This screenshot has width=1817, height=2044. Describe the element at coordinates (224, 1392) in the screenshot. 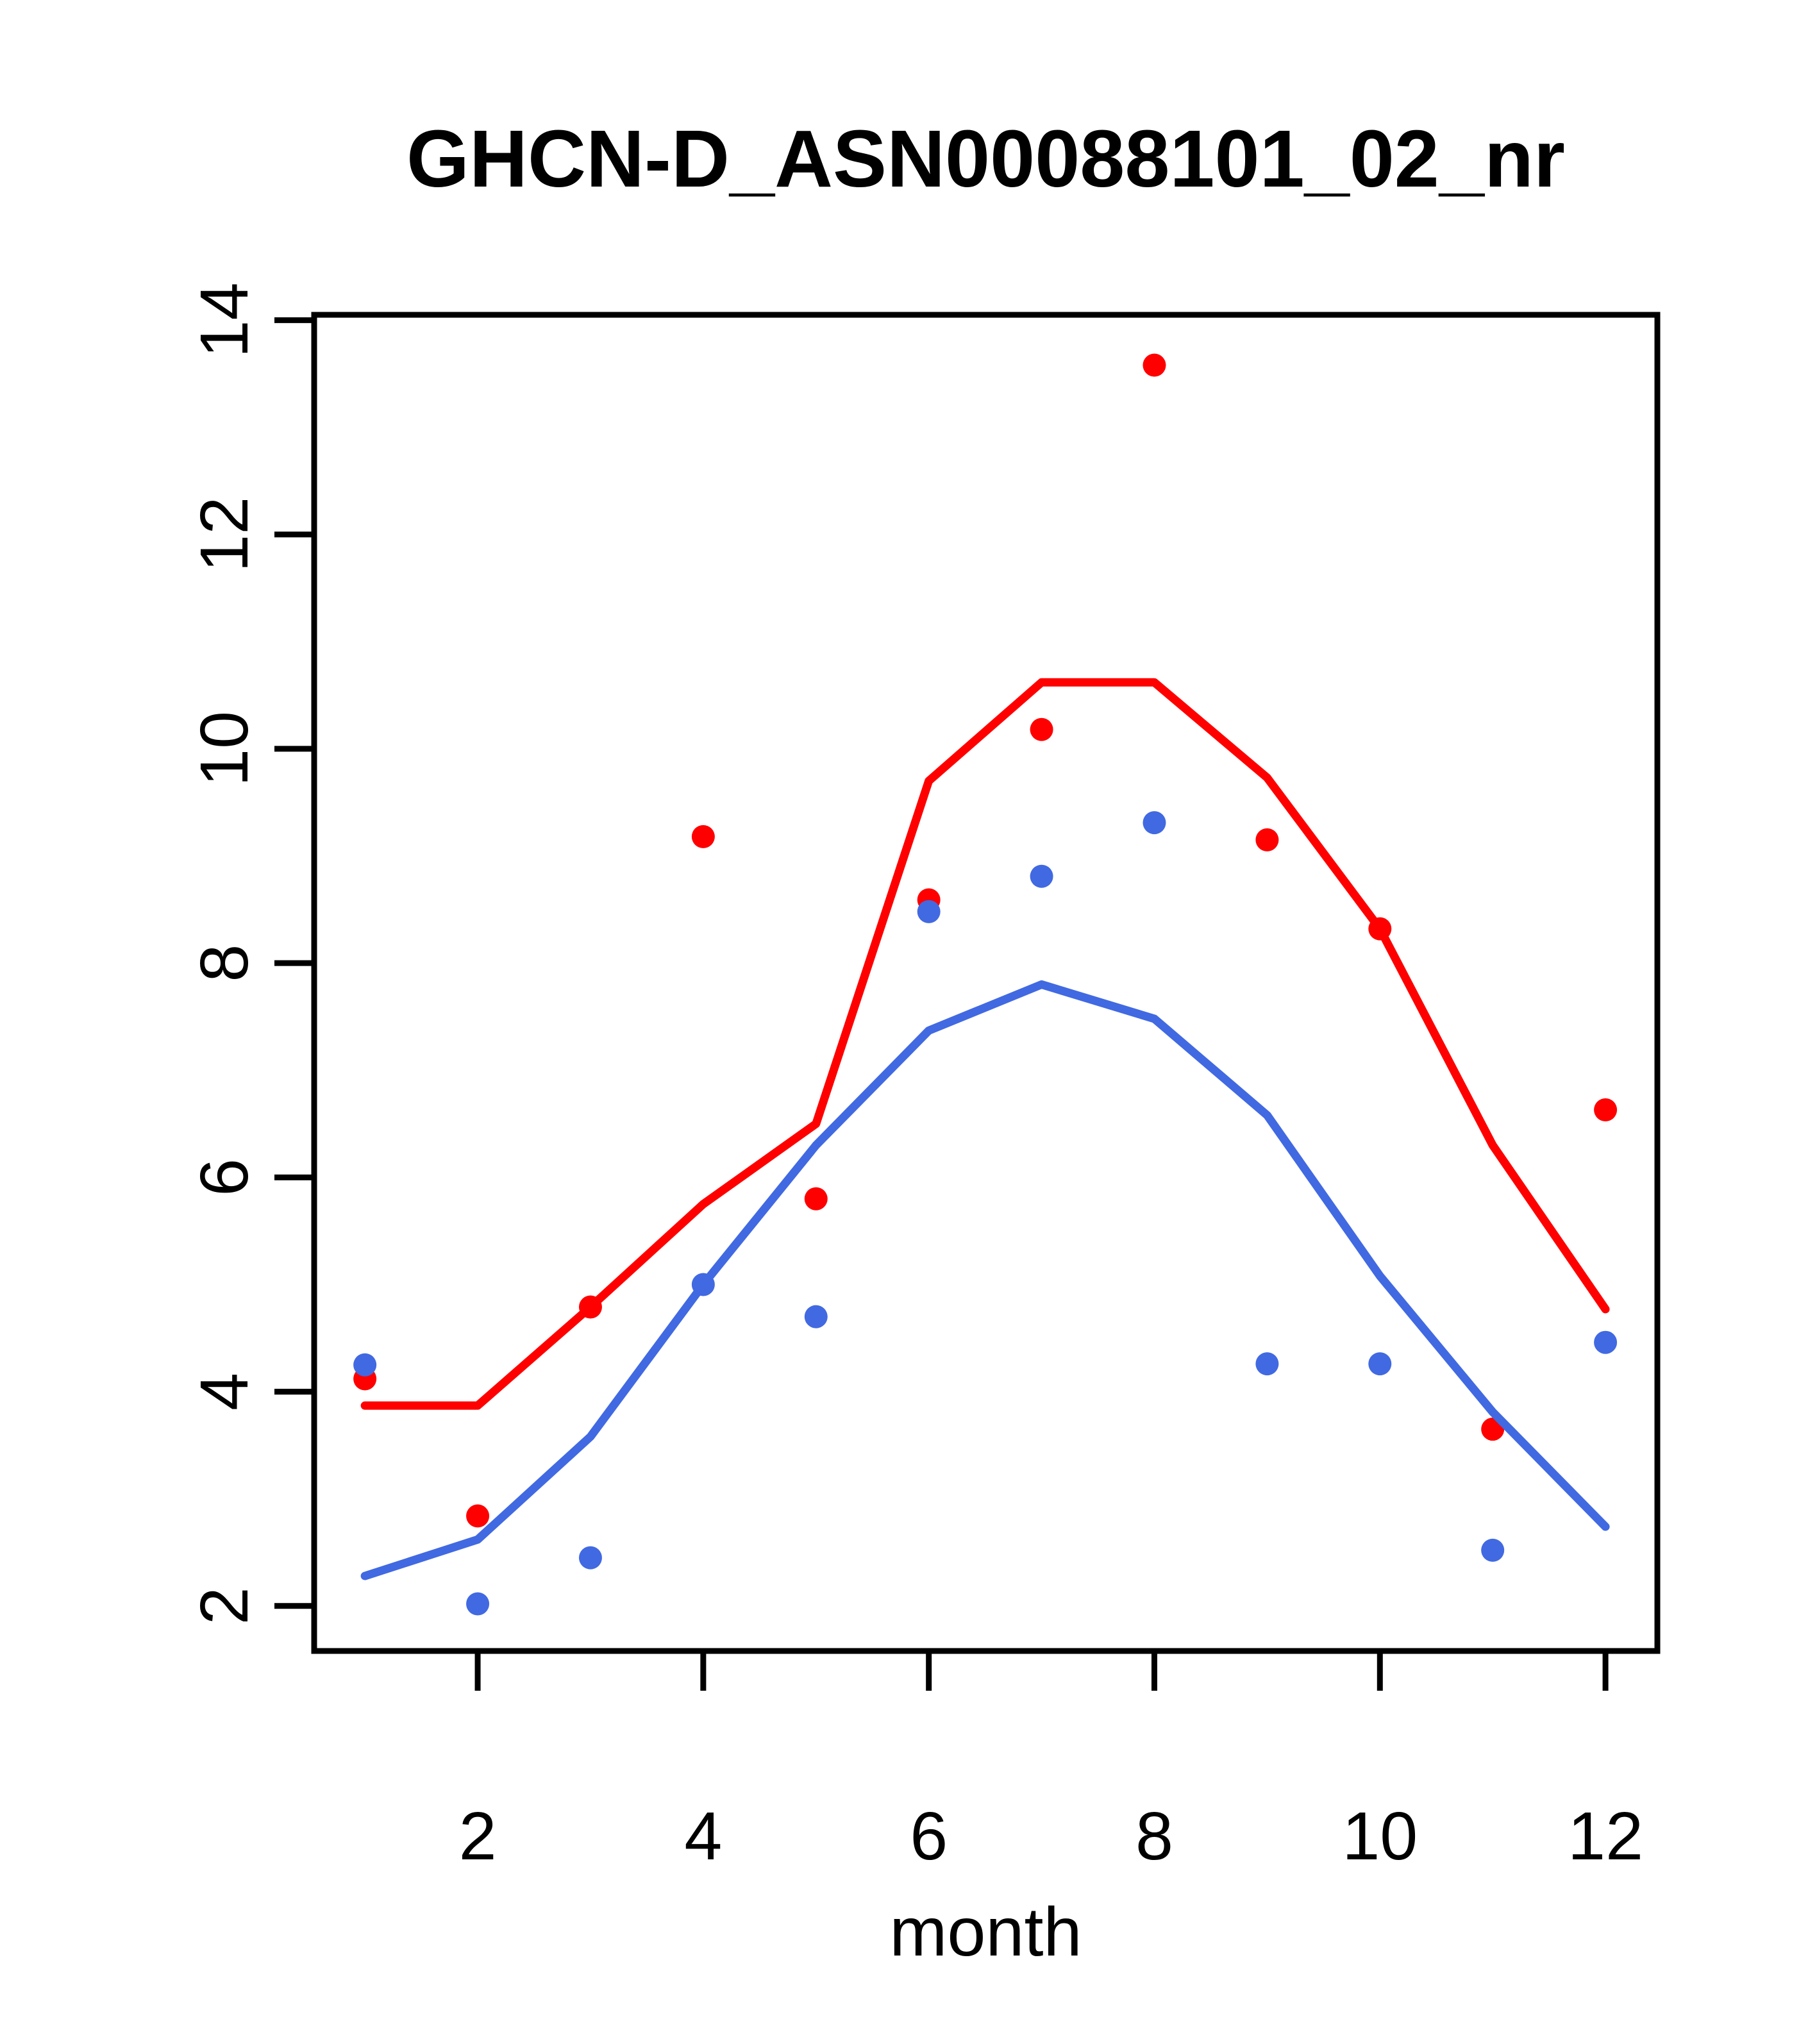

I see `y-tick-label: 4` at that location.